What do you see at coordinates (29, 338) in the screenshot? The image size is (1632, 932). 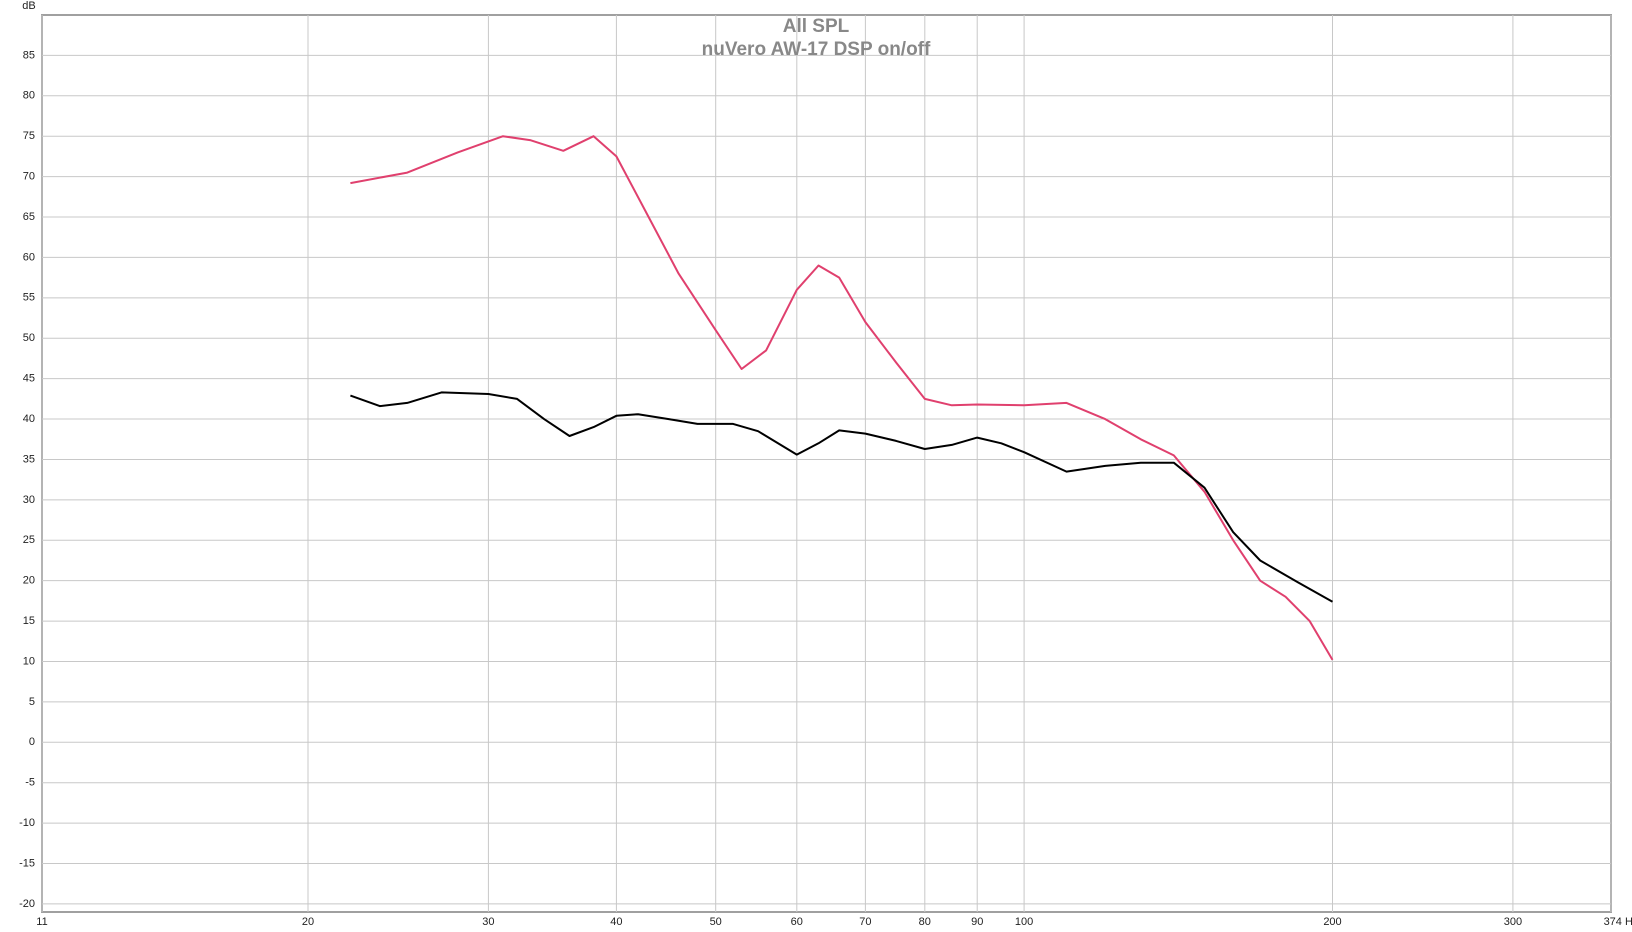 I see `y-tick-label: 50` at bounding box center [29, 338].